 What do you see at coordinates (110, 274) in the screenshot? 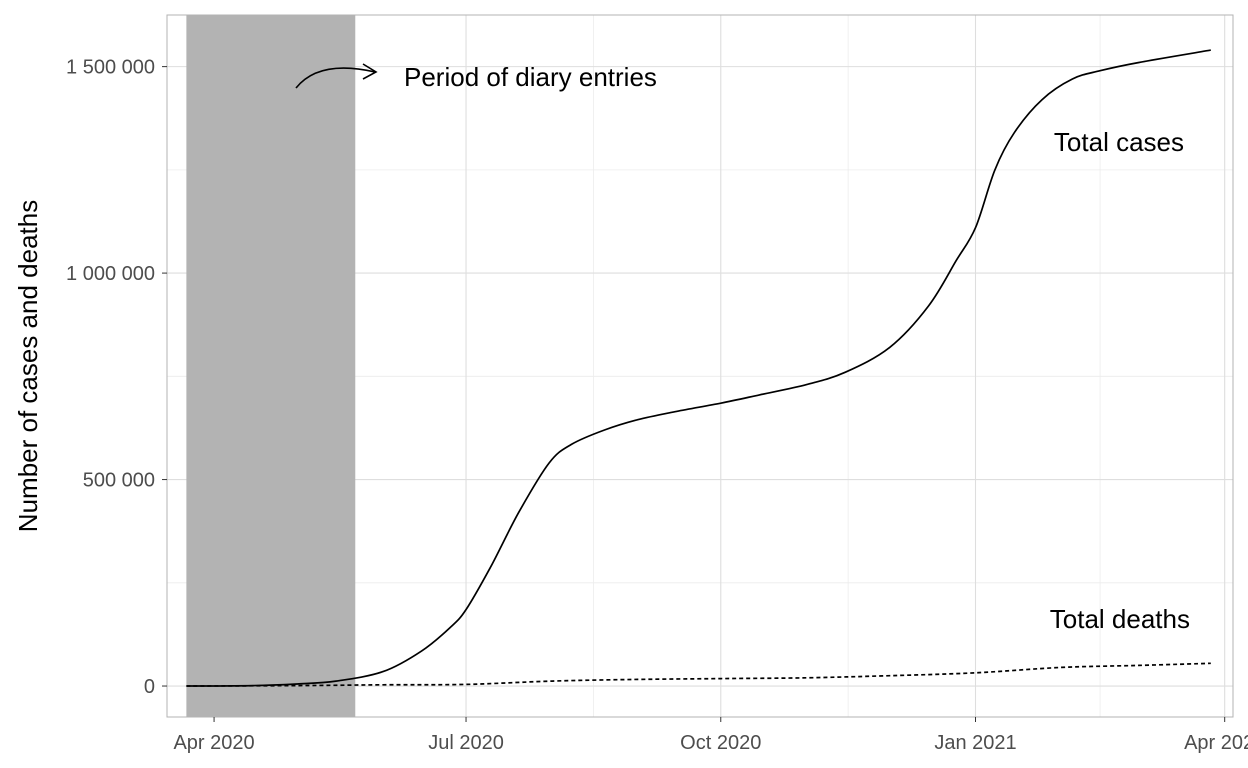
I see `y-tick-label: 1 000 000` at bounding box center [110, 274].